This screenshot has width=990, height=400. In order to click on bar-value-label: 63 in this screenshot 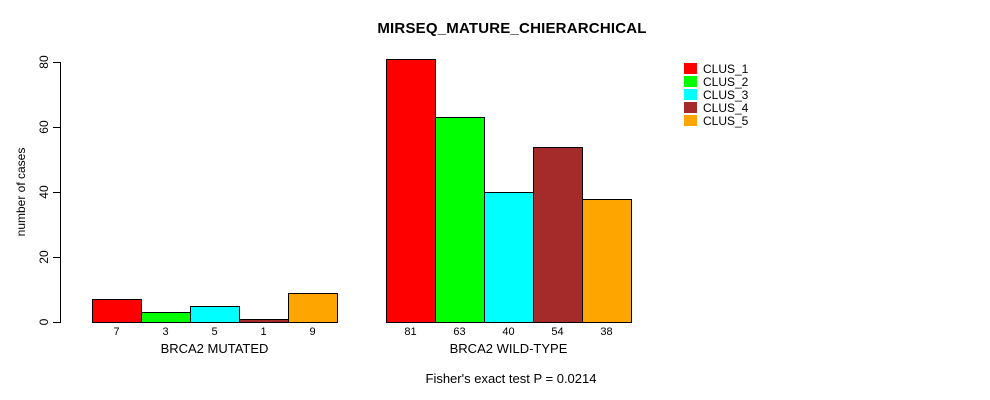, I will do `click(459, 332)`.